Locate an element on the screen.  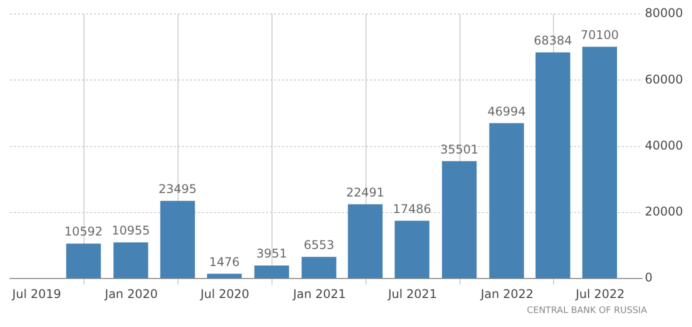
x-tick-label: Jan 2020 is located at coordinates (131, 293).